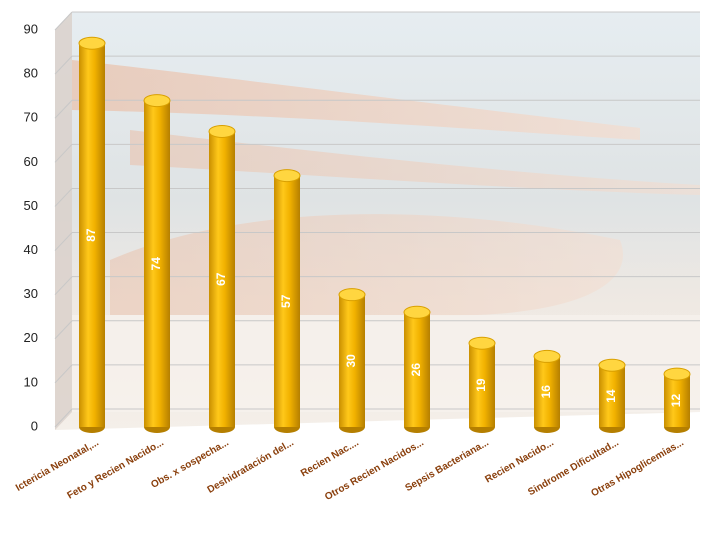 The height and width of the screenshot is (534, 704). I want to click on value-label: 26, so click(416, 370).